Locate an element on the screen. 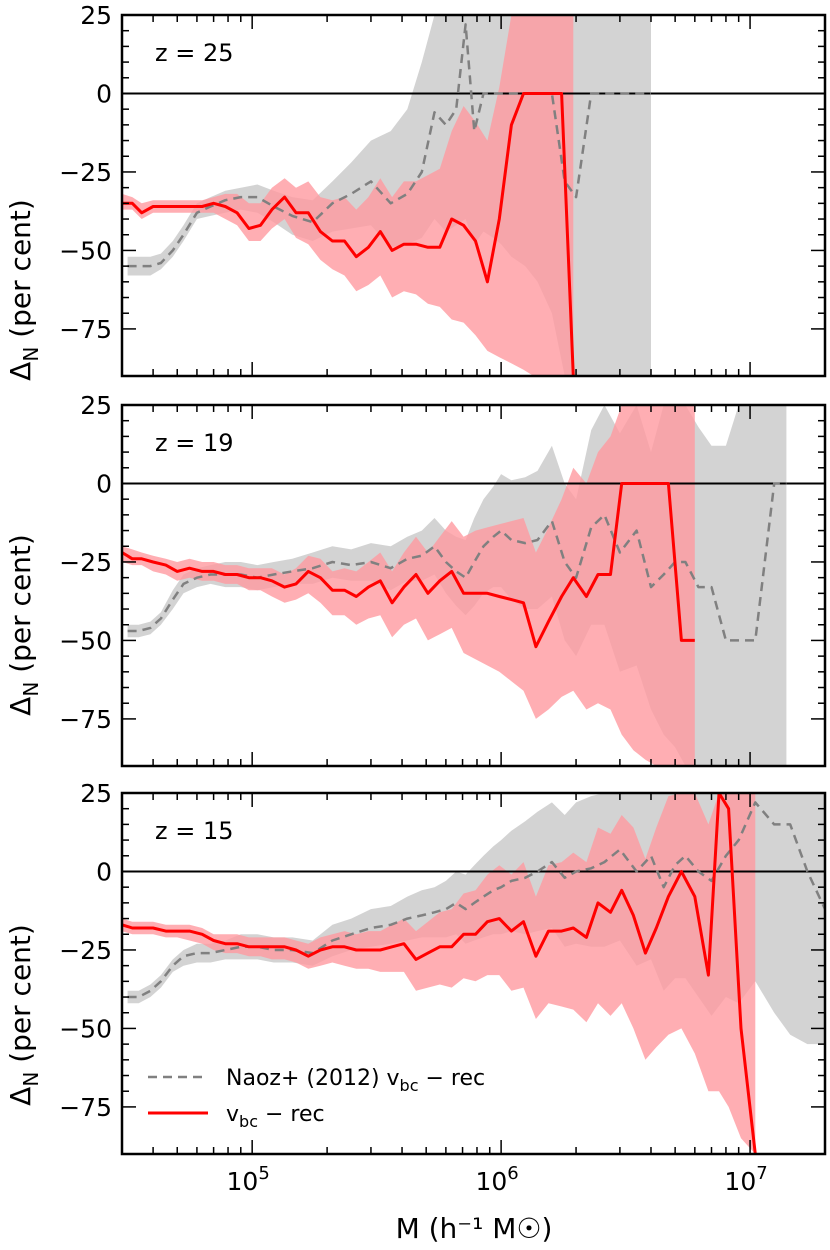 The height and width of the screenshot is (1250, 830). panel-label: z = 15 is located at coordinates (194, 831).